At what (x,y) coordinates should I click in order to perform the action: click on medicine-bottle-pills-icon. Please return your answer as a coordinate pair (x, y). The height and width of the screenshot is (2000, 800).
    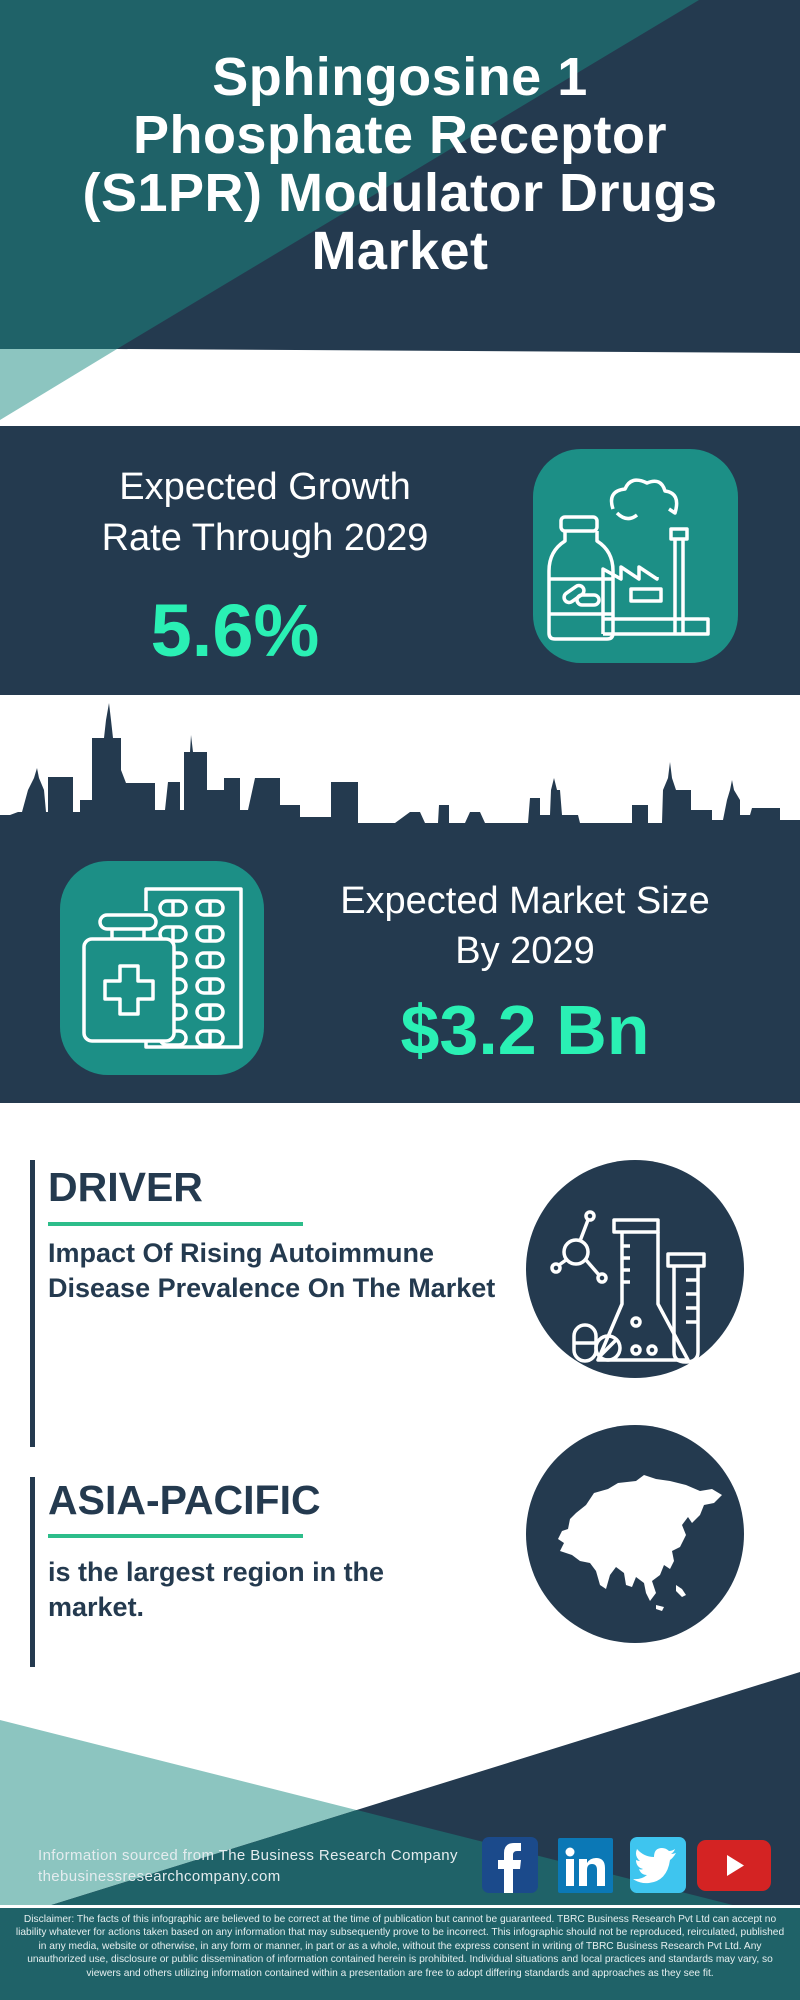
    Looking at the image, I should click on (162, 968).